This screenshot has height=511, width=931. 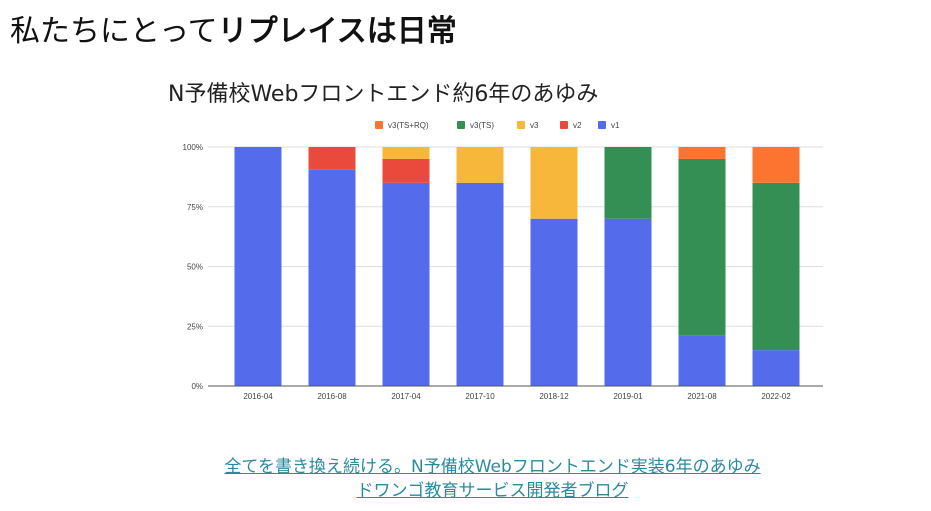 What do you see at coordinates (628, 396) in the screenshot?
I see `x-tick-label: 2019-01` at bounding box center [628, 396].